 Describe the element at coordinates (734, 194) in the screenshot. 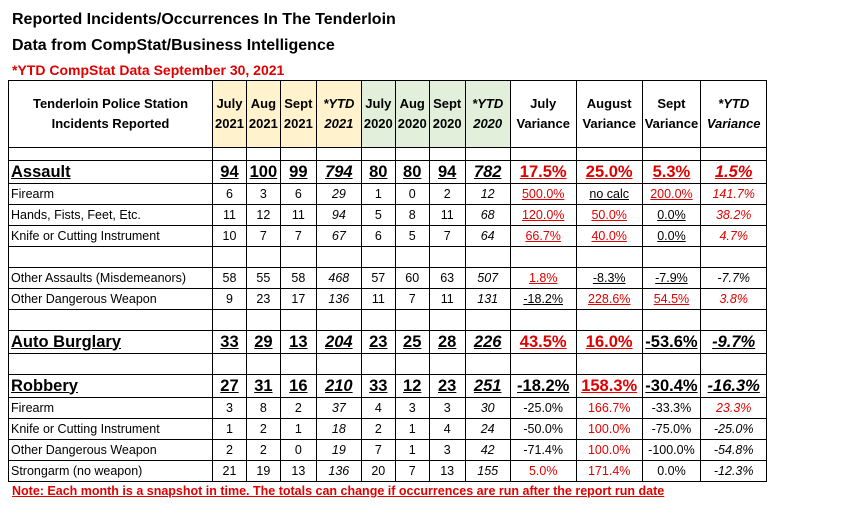

I see `variance-cell: 141.7%` at that location.